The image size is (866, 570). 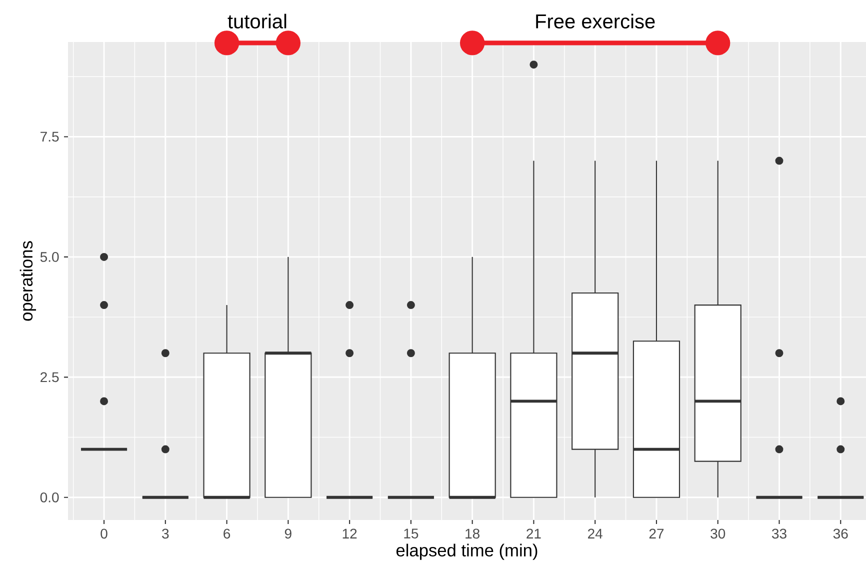 What do you see at coordinates (49, 377) in the screenshot?
I see `y-tick-label: 2.5` at bounding box center [49, 377].